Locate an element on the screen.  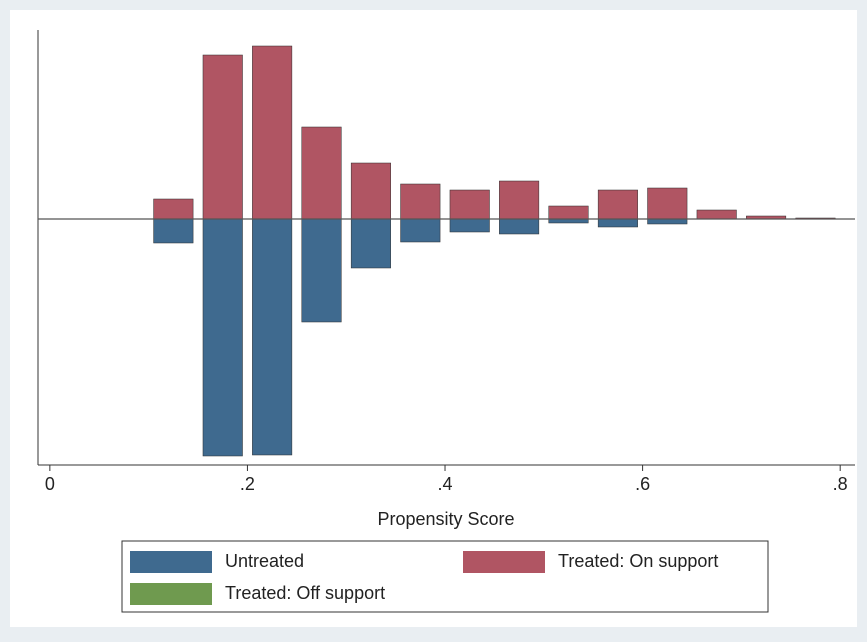
legend-label: Treated: On support is located at coordinates (638, 561).